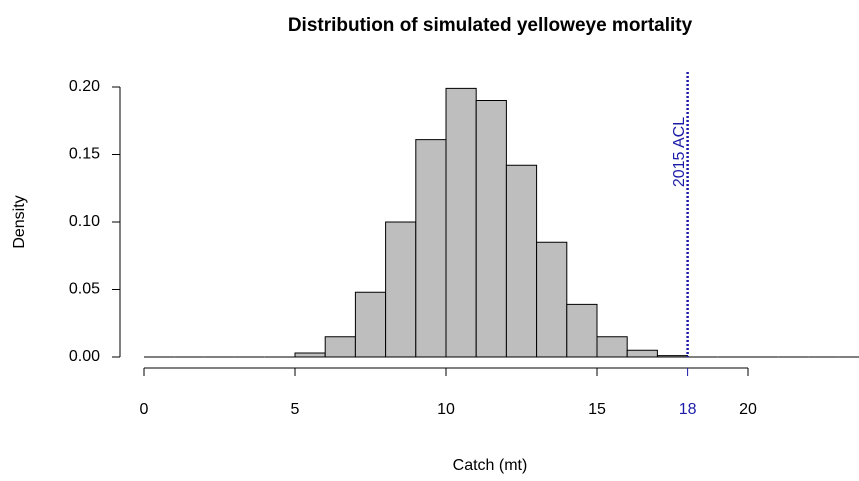  I want to click on y-tick-label: 0.10, so click(84, 221).